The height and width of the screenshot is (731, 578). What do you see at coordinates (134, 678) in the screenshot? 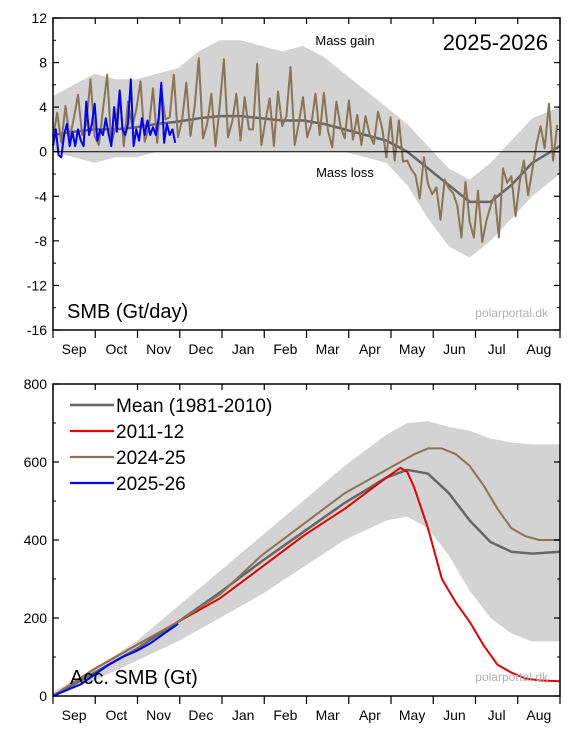
I see `bottom-panel-label: Acc. SMB (Gt)` at bounding box center [134, 678].